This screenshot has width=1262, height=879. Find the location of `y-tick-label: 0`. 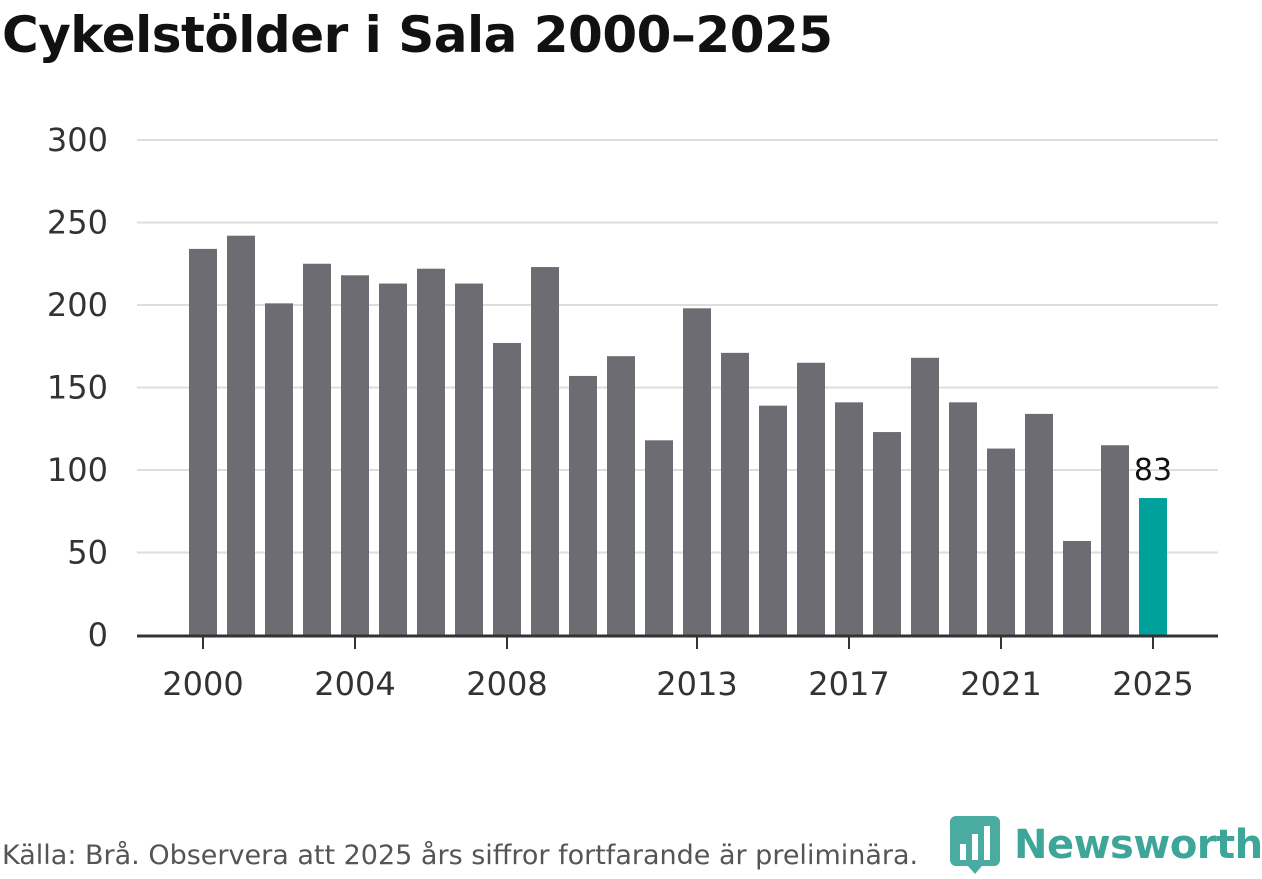

y-tick-label: 0 is located at coordinates (98, 635).